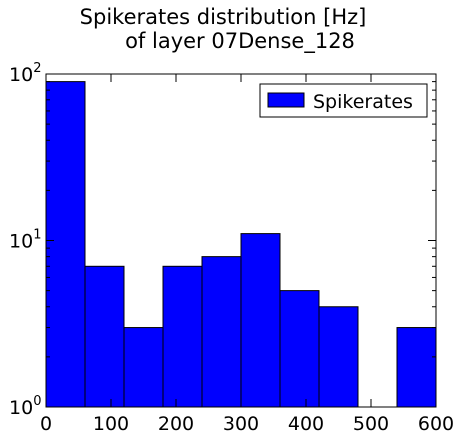  I want to click on y-tick-label: 10⁰, so click(25, 406).